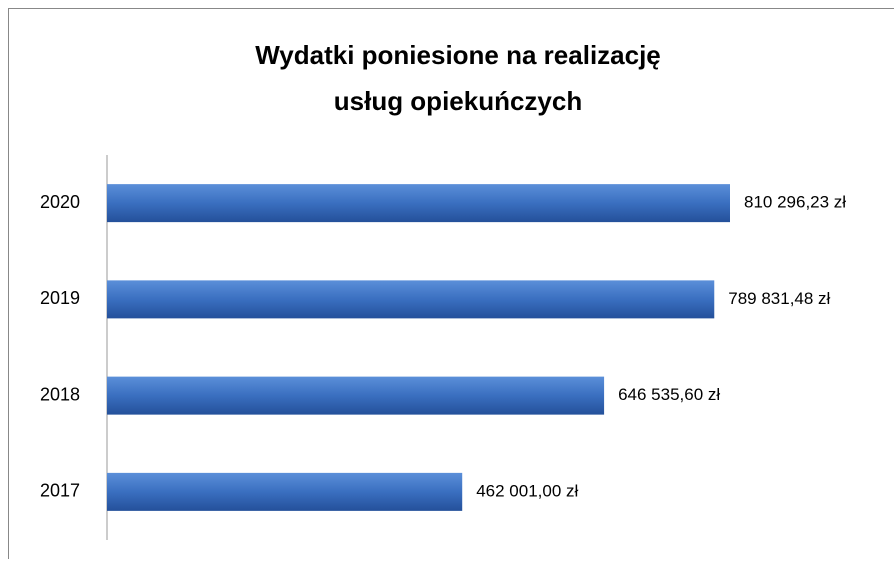  I want to click on value-label: 462 001,00 zł, so click(527, 490).